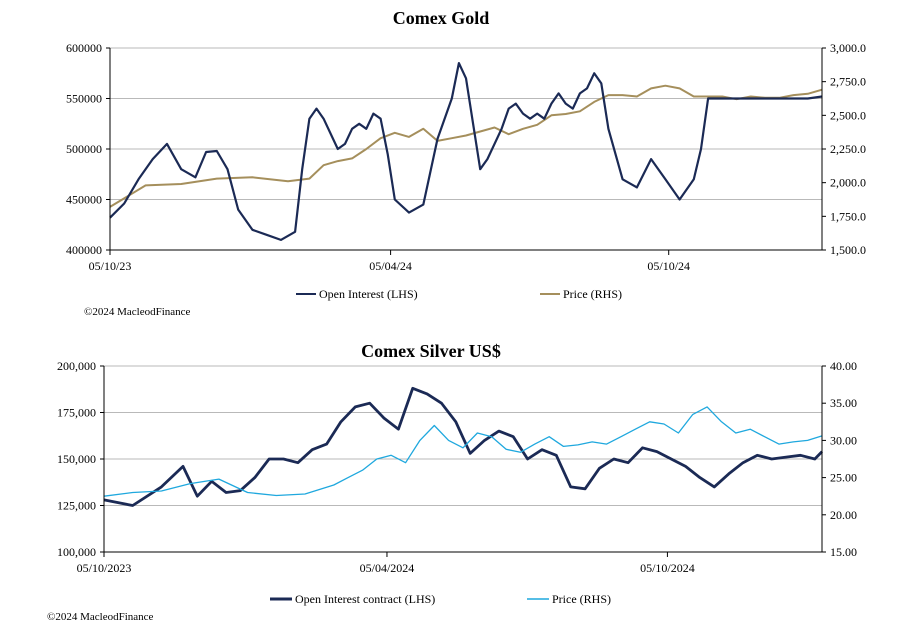 The height and width of the screenshot is (638, 902). Describe the element at coordinates (843, 403) in the screenshot. I see `silver-right-tick-label: 35.00` at that location.